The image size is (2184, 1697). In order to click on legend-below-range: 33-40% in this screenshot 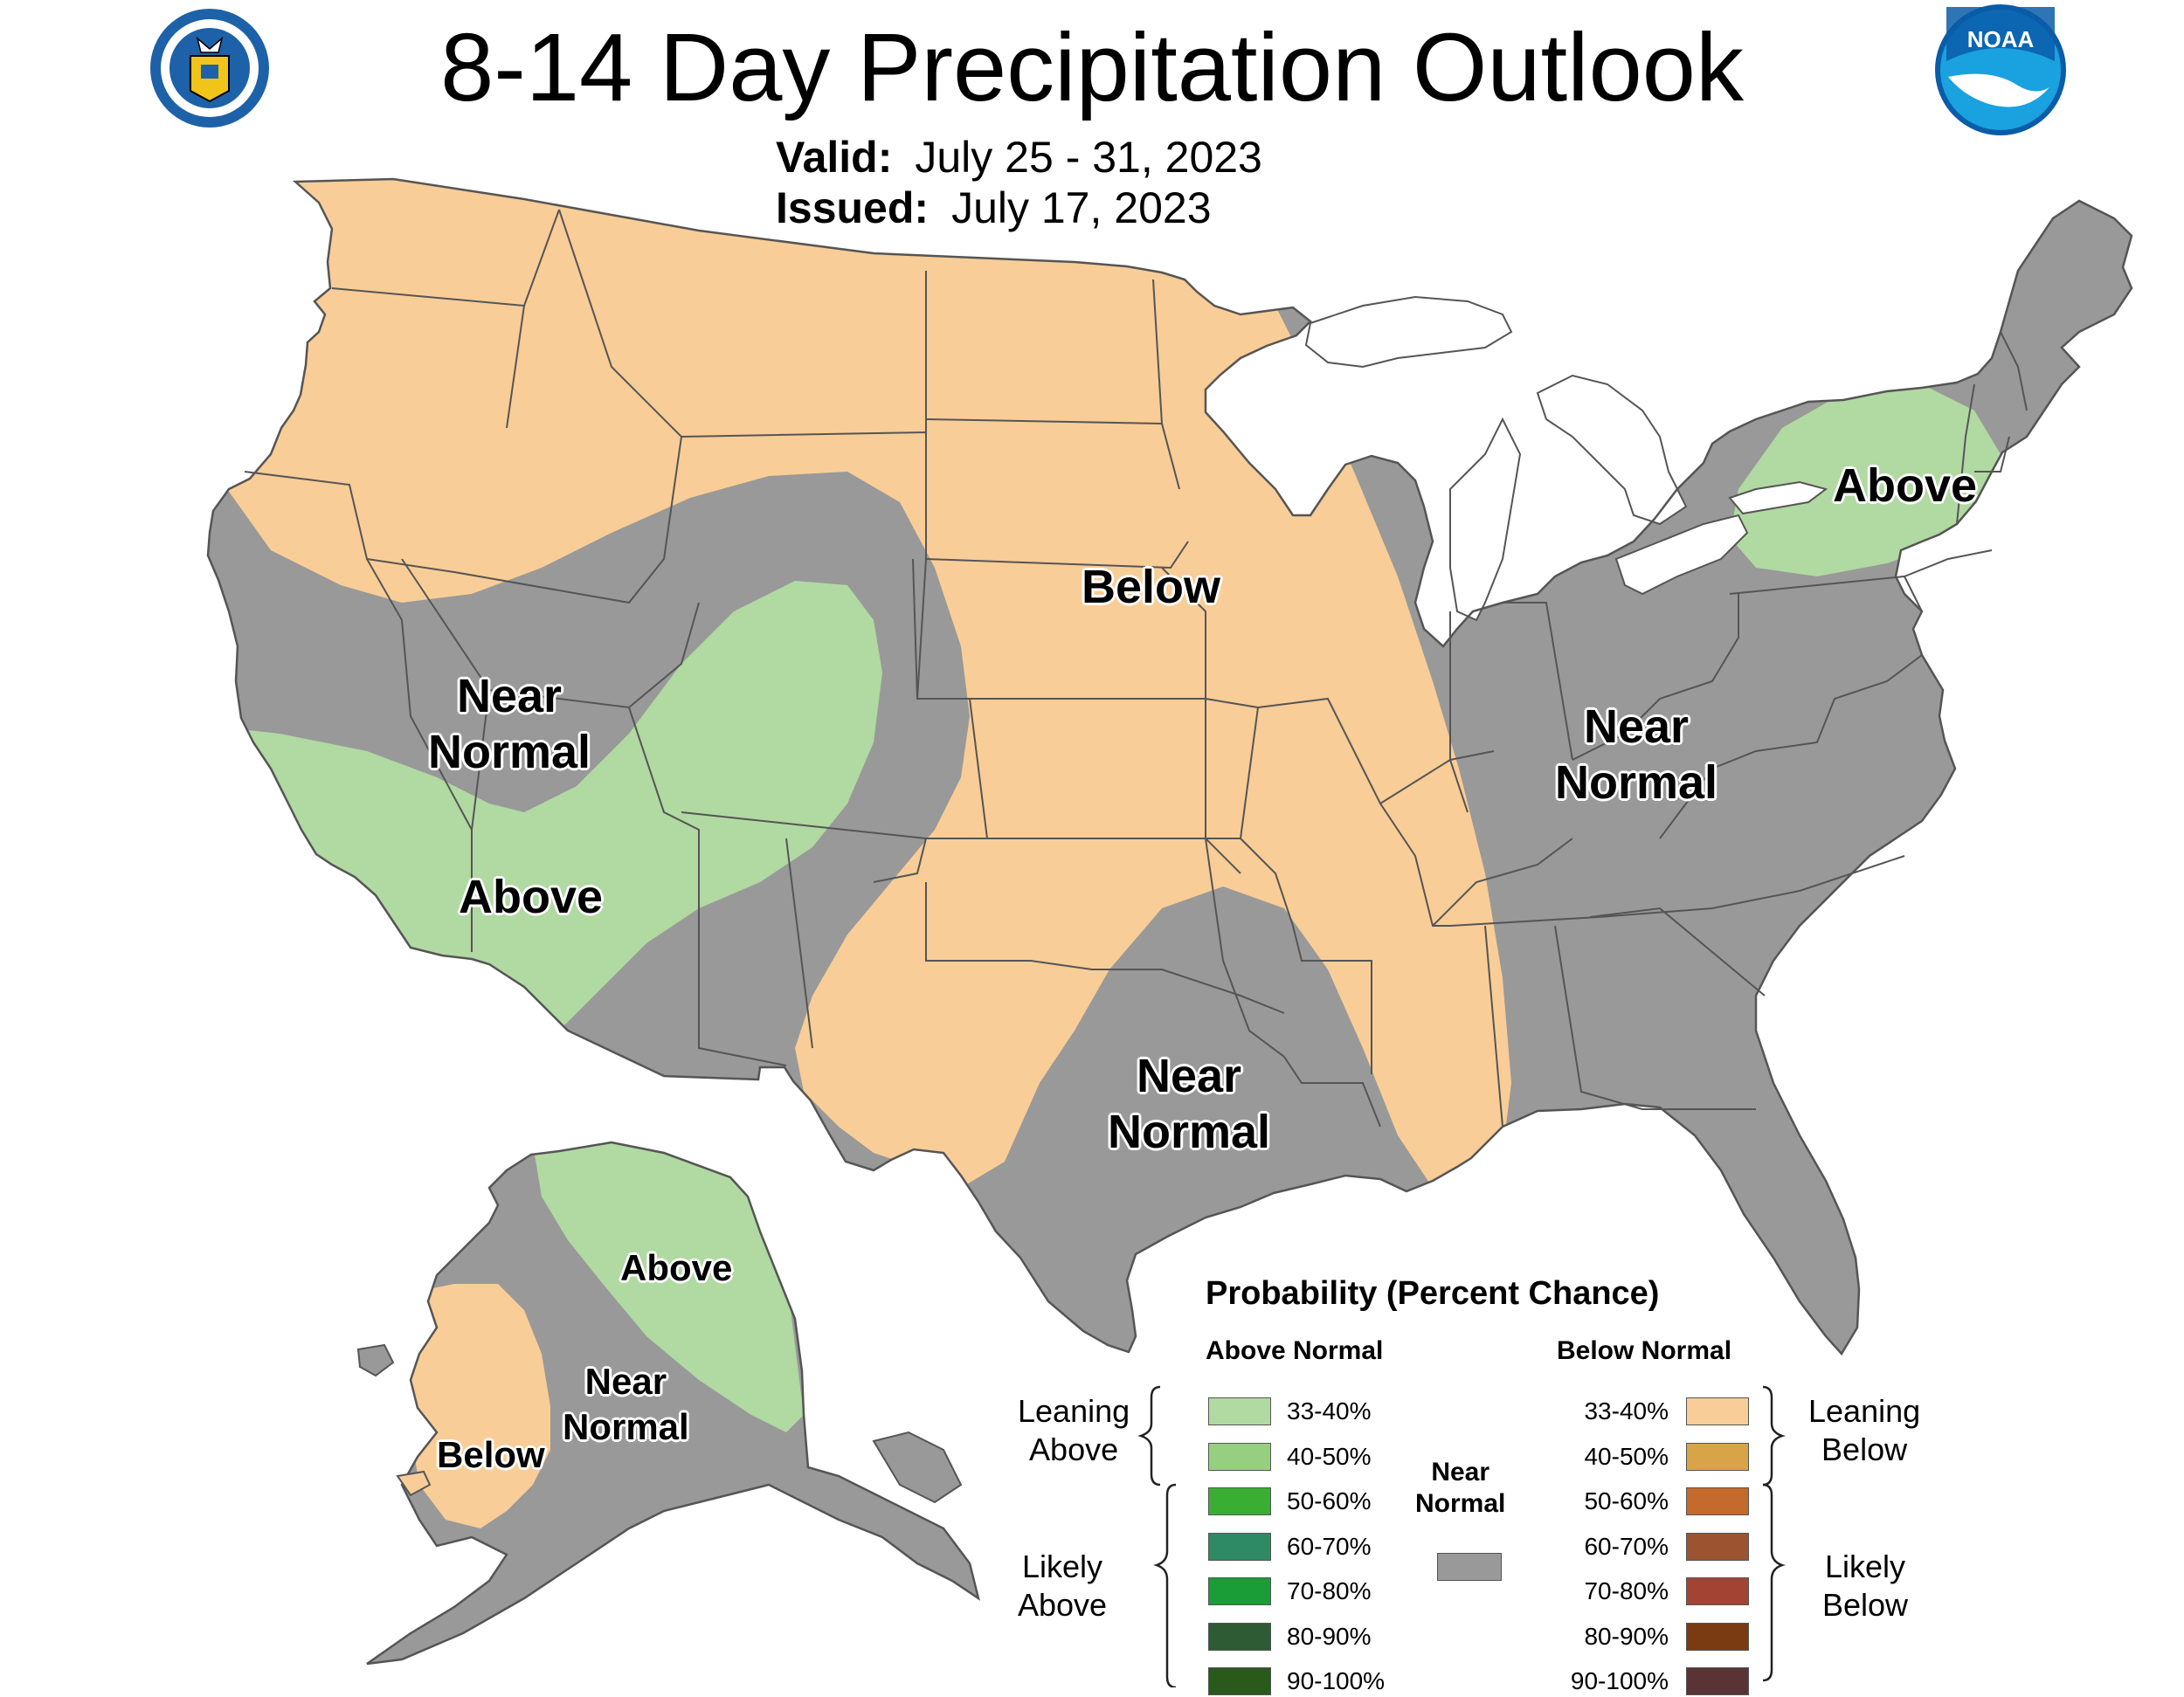, I will do `click(1626, 1411)`.